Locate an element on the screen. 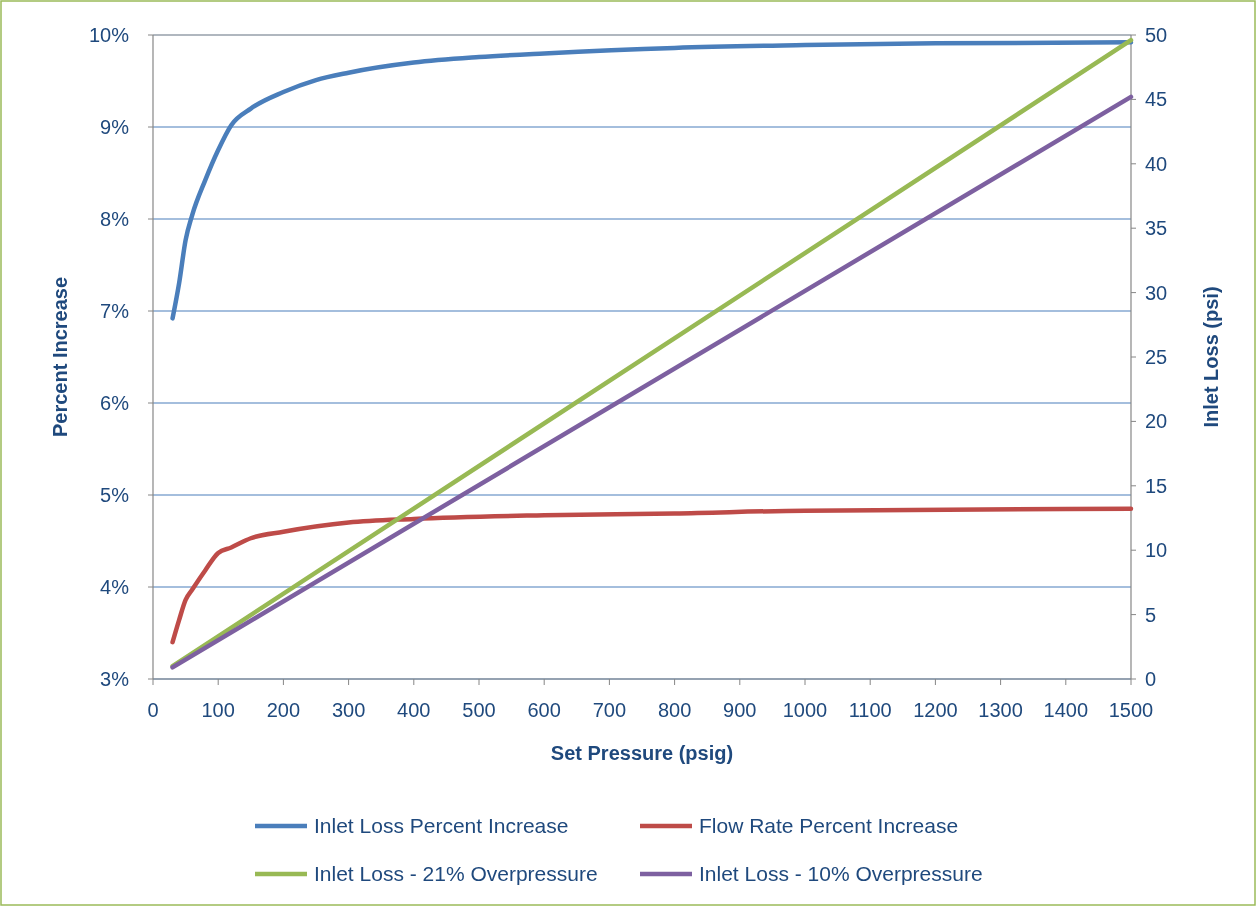 The height and width of the screenshot is (907, 1257). y2-axis-title: Inlet Loss (psi) is located at coordinates (1211, 357).